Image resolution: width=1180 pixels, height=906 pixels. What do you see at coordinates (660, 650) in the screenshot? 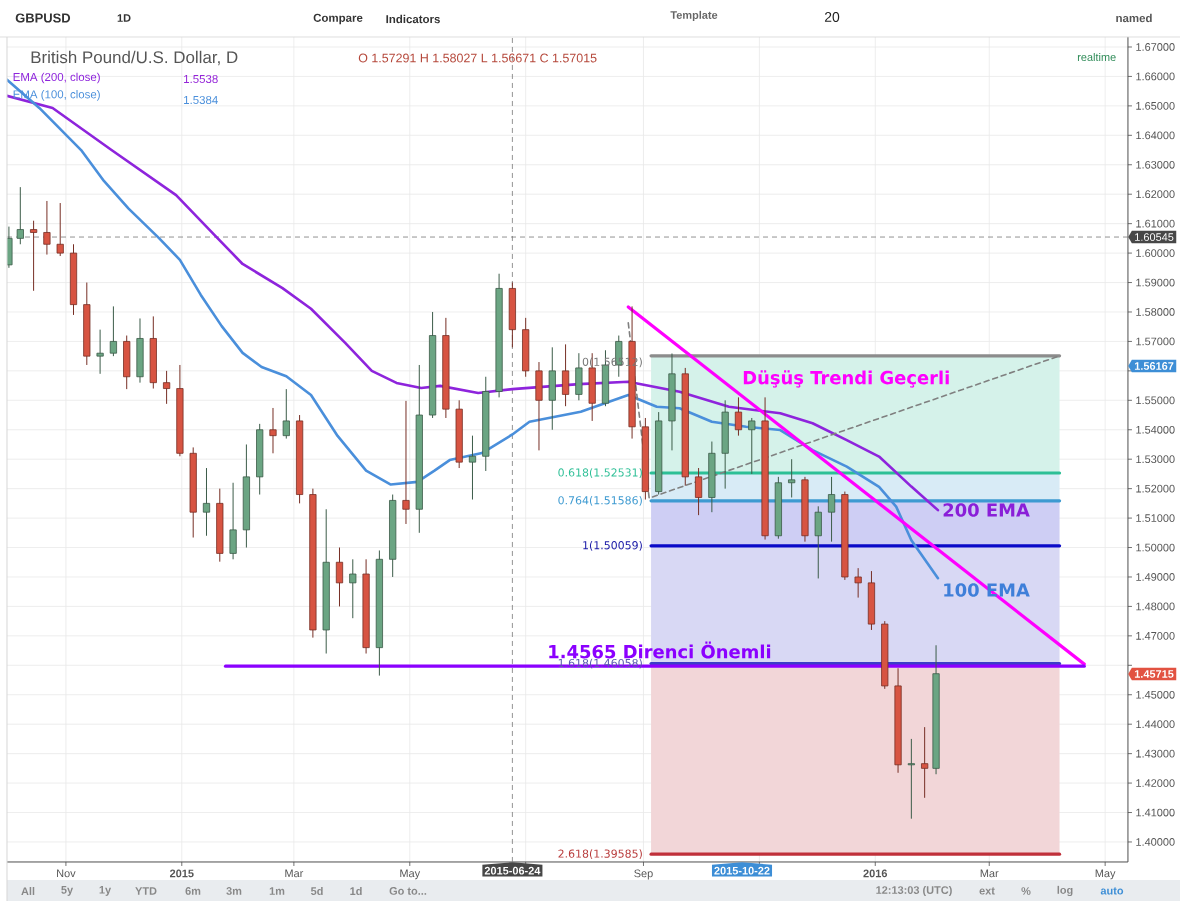
I see `annotation: 1.4565 Direnci Önemli` at bounding box center [660, 650].